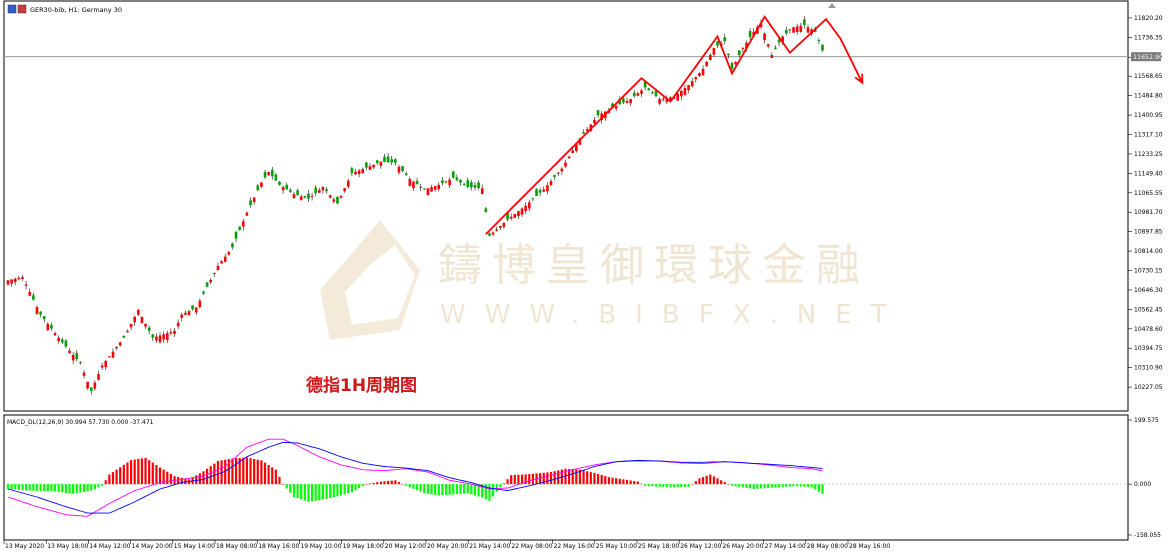 Image resolution: width=1170 pixels, height=560 pixels. Describe the element at coordinates (700, 546) in the screenshot. I see `time-tick-label: 26 May 12:00` at that location.